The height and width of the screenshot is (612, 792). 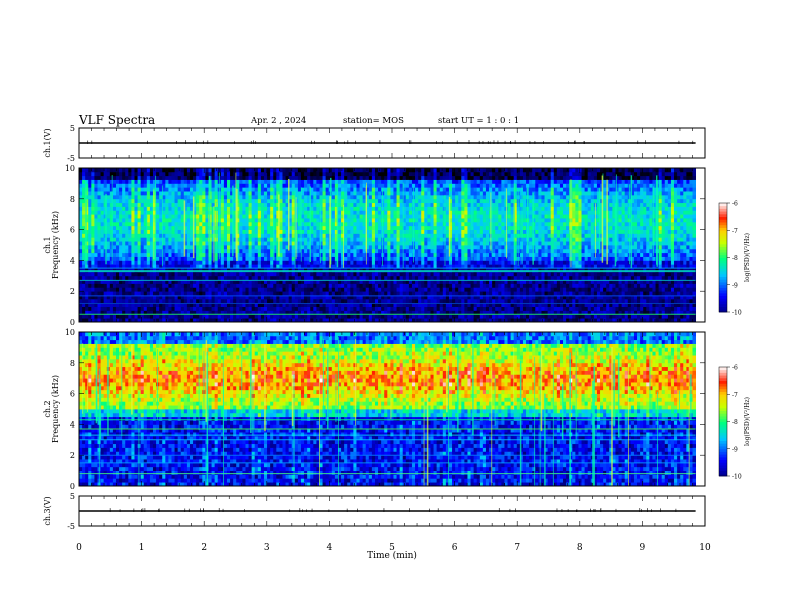 I want to click on x-tick-label: 0, so click(x=79, y=548).